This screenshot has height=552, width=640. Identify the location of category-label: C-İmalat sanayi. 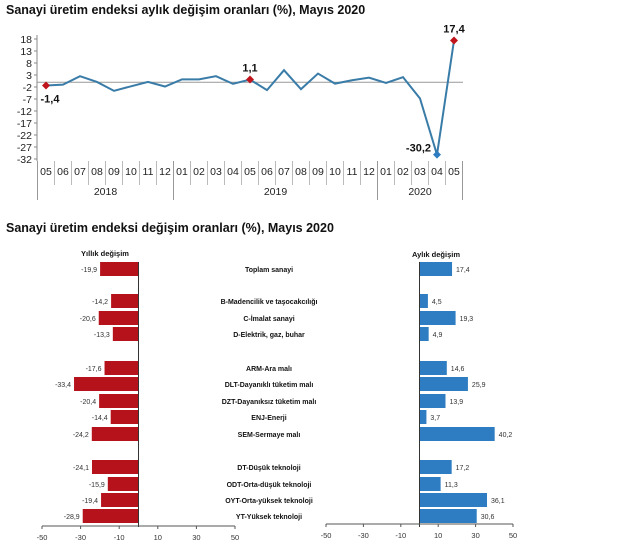
(268, 319).